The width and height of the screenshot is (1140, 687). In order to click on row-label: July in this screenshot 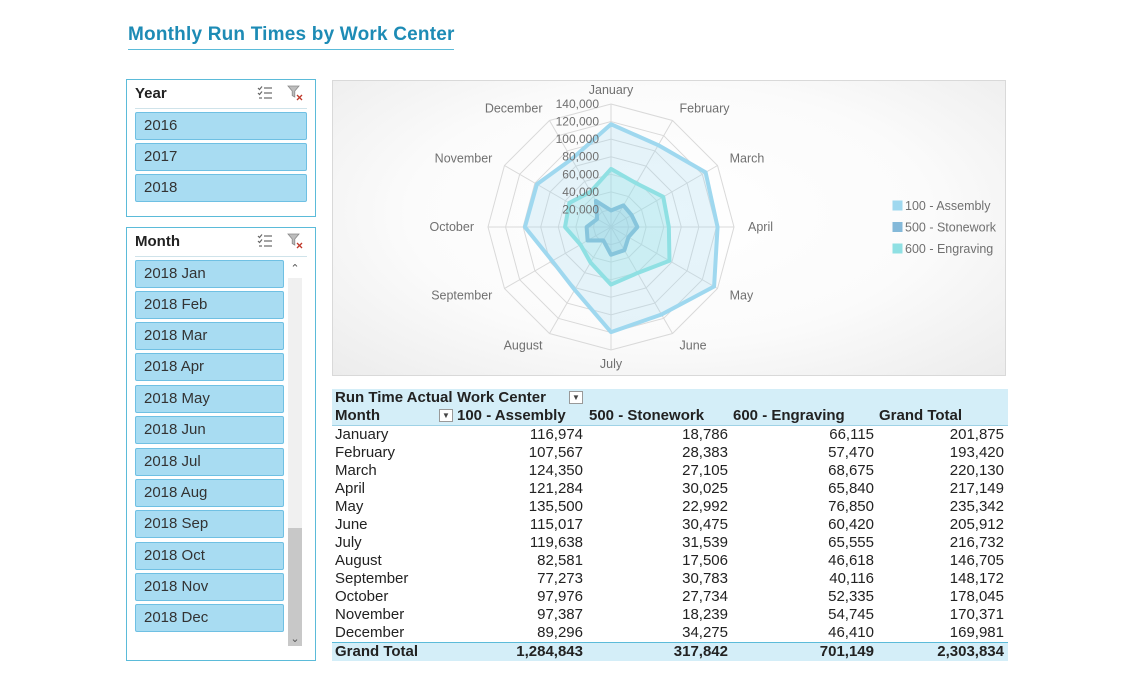, I will do `click(348, 542)`.